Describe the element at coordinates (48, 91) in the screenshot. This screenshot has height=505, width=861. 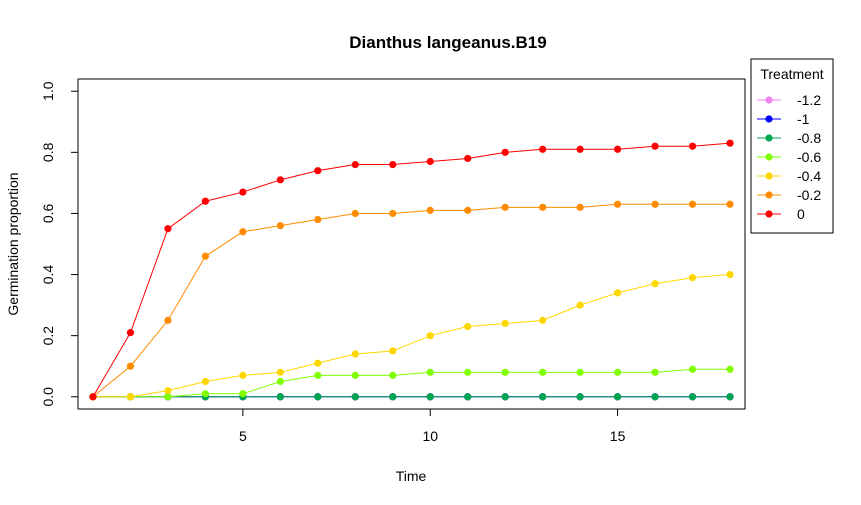
I see `y-tick-label: 1.0` at that location.